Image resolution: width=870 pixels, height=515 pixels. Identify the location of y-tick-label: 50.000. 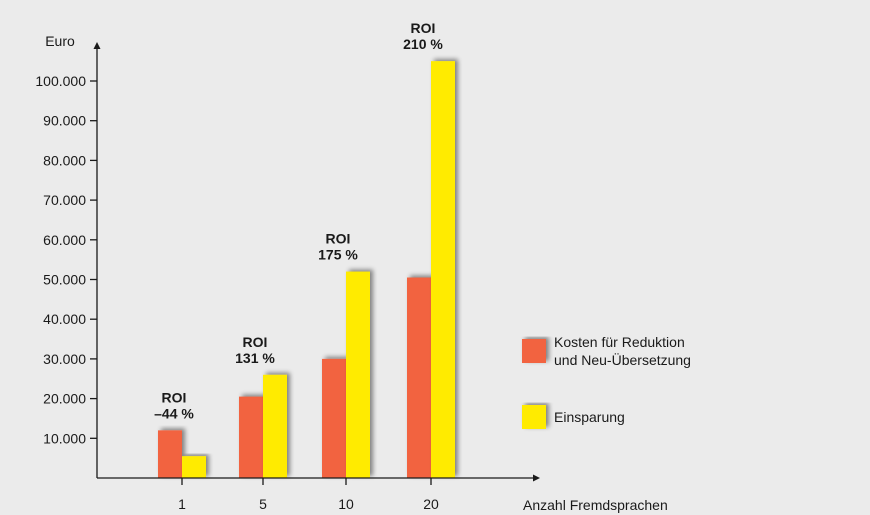
(64, 280).